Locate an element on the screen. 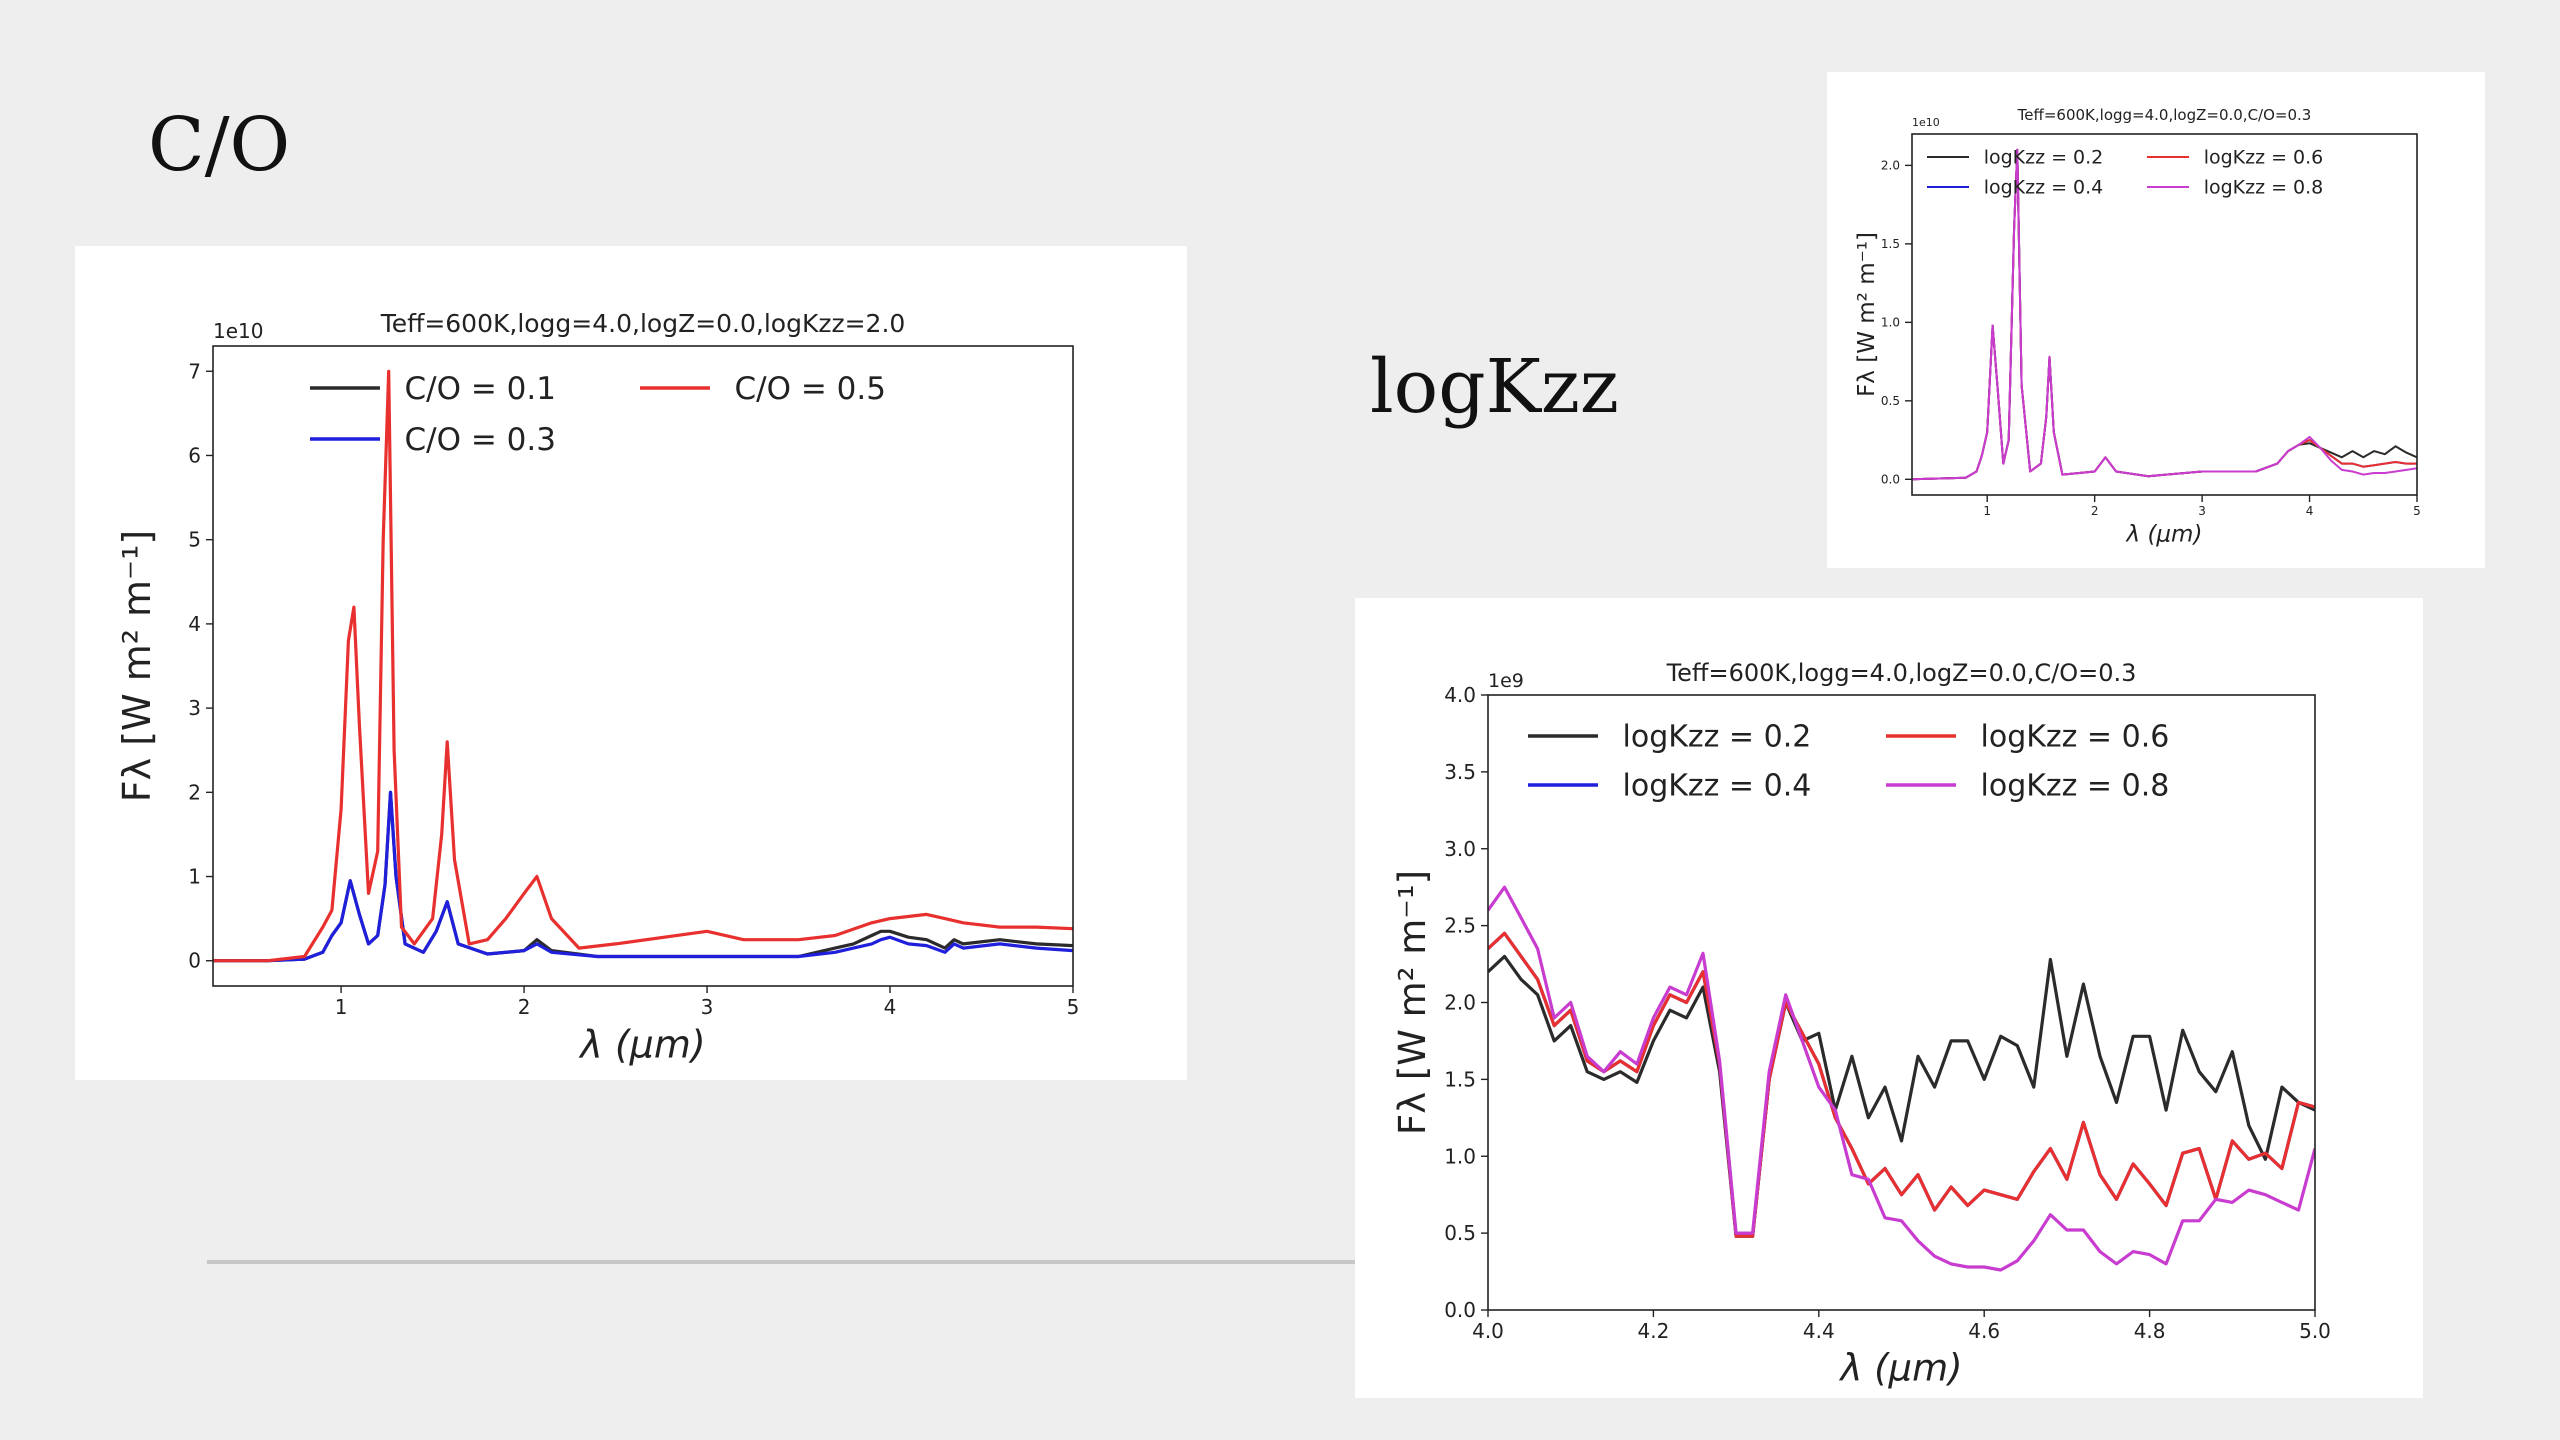 The width and height of the screenshot is (2560, 1440). x-tick-label: 4.2 is located at coordinates (1653, 1331).